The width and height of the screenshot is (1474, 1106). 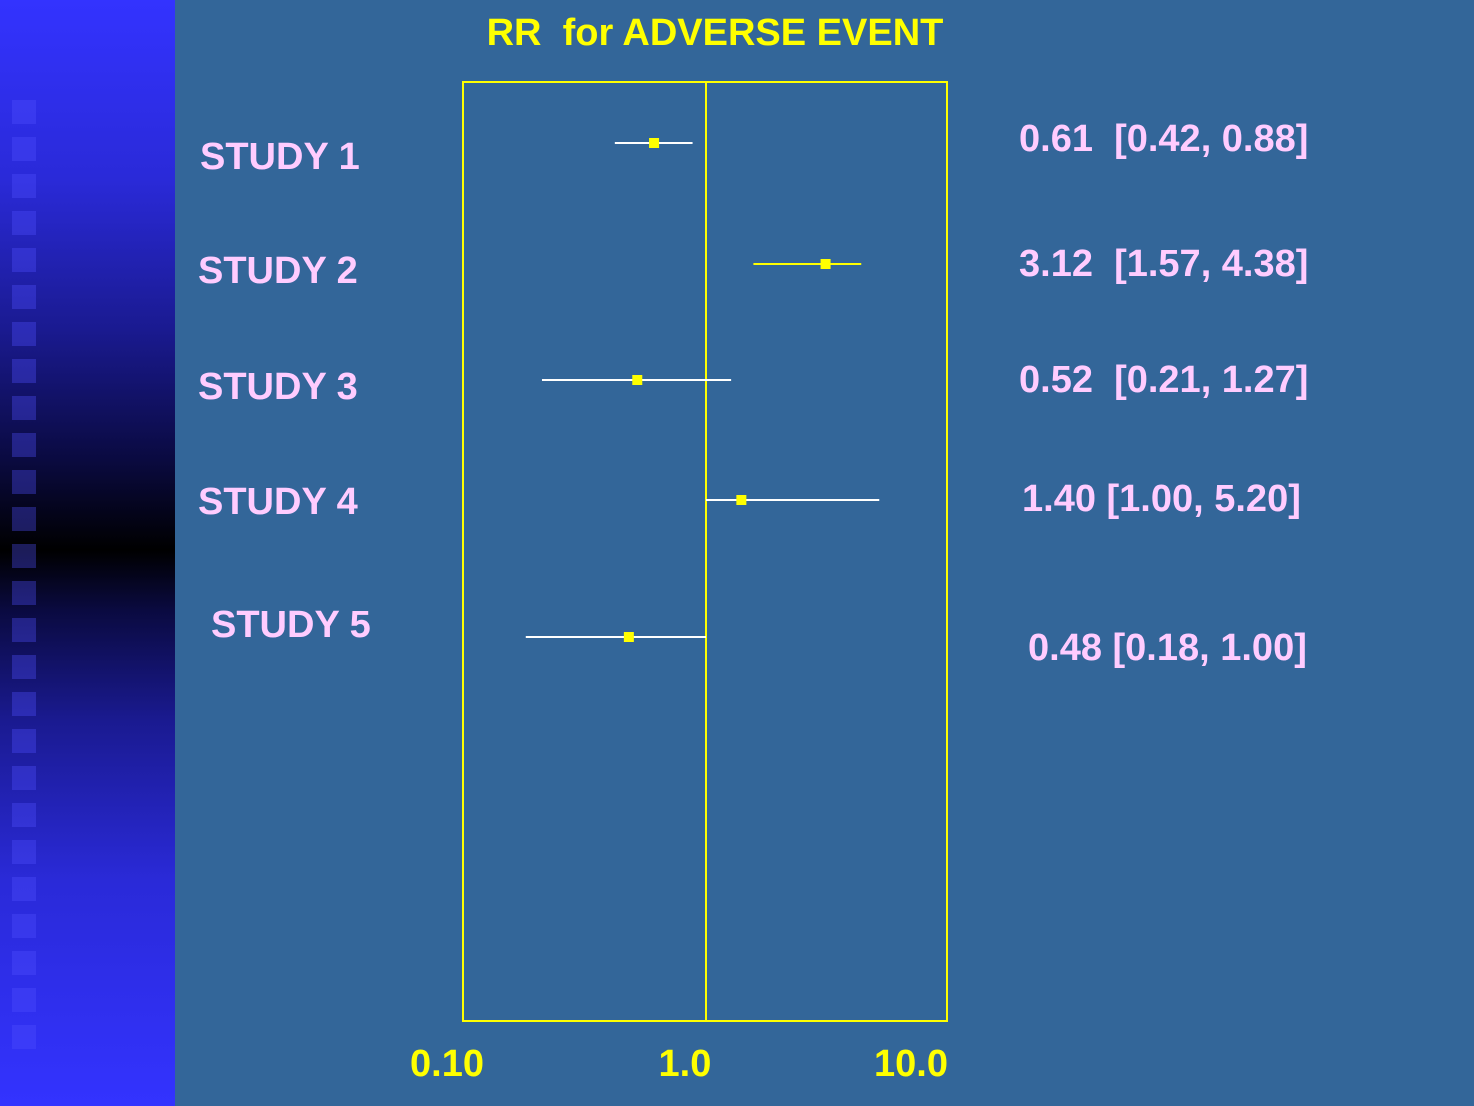 What do you see at coordinates (278, 387) in the screenshot?
I see `study-label: STUDY 3` at bounding box center [278, 387].